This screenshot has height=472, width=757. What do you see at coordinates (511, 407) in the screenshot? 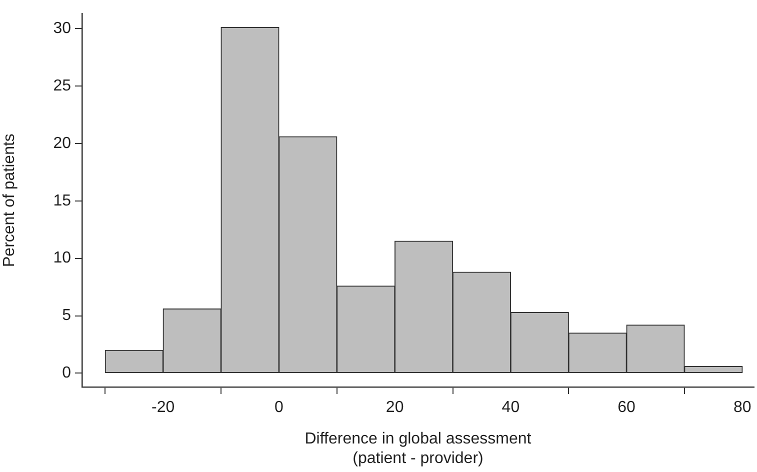
I see `x-tick-label: 40` at bounding box center [511, 407].